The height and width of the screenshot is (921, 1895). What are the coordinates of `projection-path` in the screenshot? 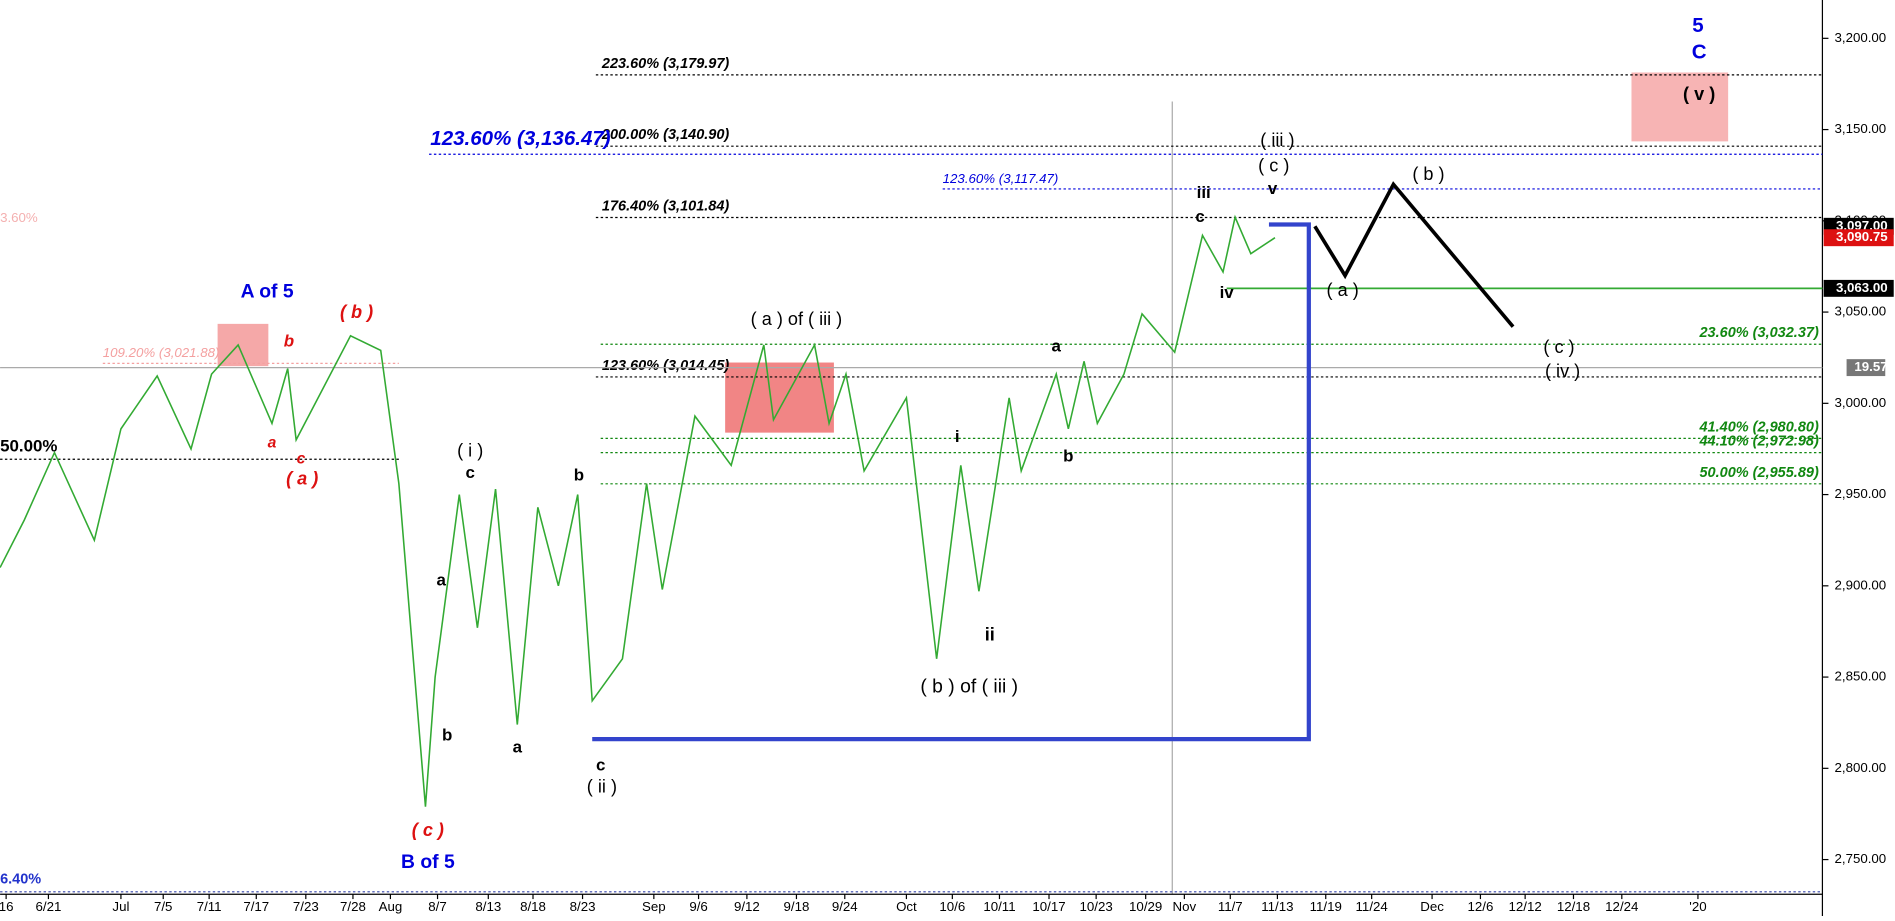 It's located at (1414, 254).